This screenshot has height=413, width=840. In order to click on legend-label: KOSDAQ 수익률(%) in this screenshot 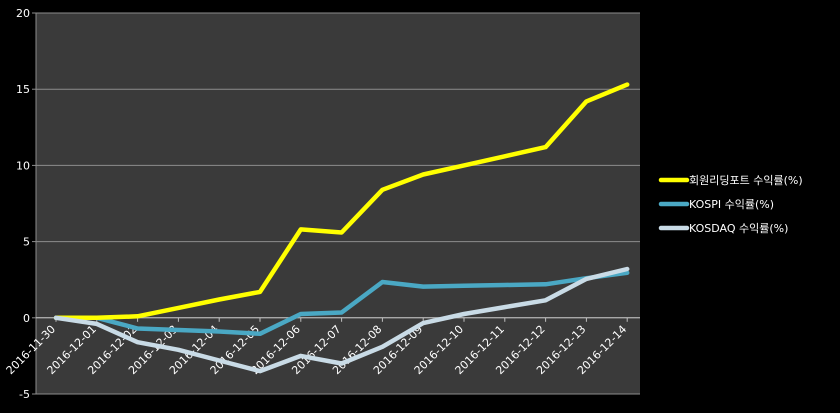, I will do `click(738, 228)`.